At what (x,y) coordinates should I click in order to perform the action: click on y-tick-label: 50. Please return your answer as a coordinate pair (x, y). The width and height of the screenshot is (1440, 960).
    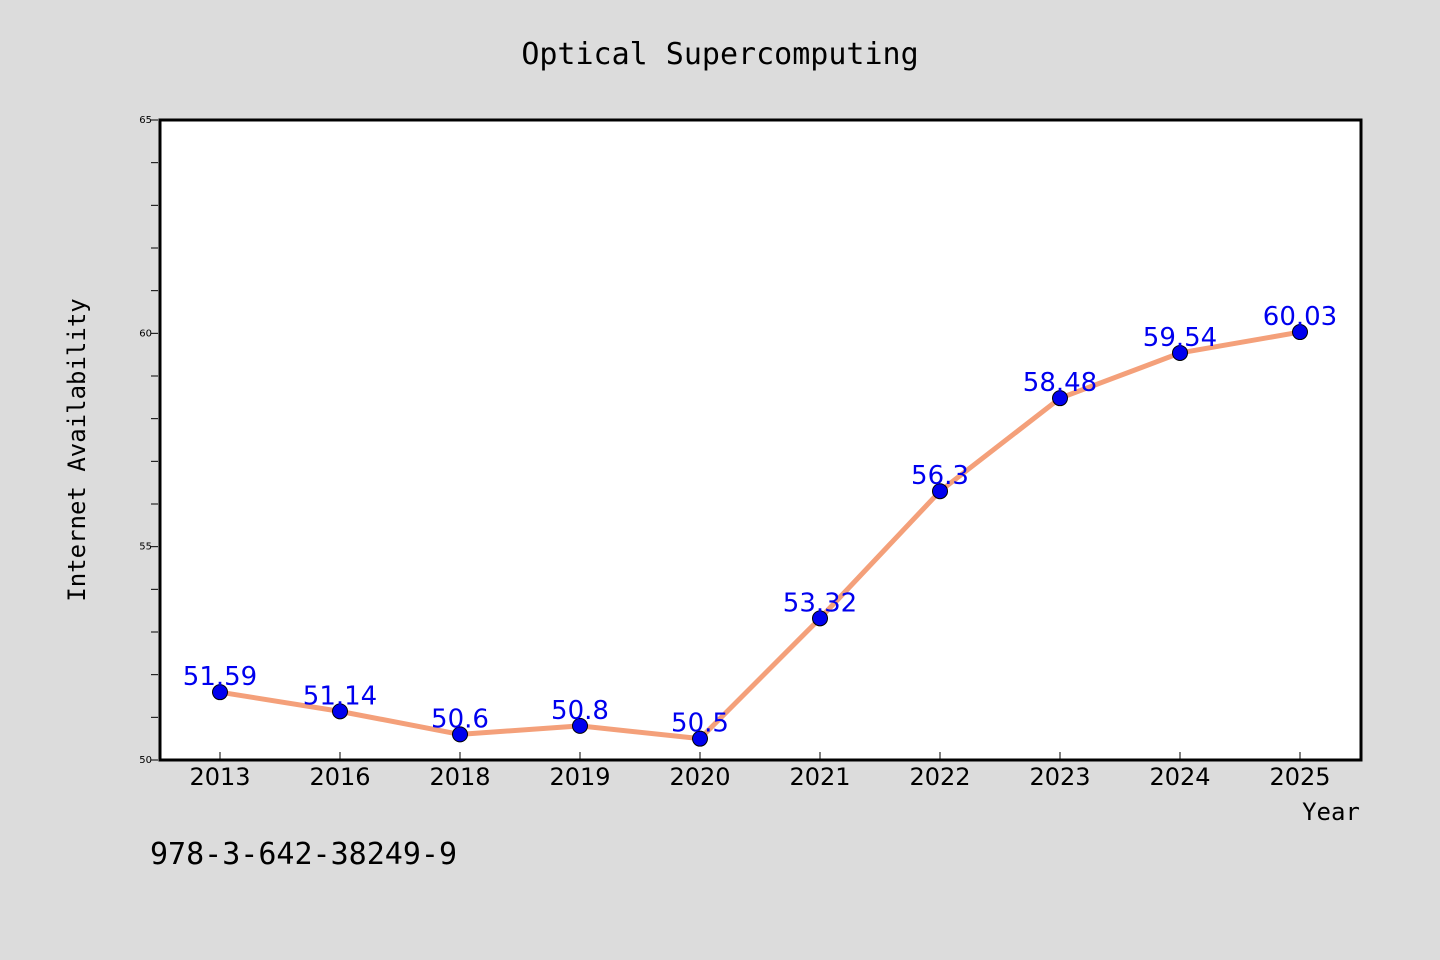
    Looking at the image, I should click on (145, 760).